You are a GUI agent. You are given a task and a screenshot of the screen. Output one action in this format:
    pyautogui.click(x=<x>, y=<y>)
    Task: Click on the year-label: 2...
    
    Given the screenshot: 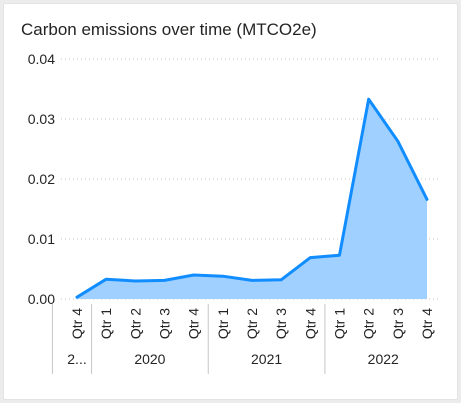 What is the action you would take?
    pyautogui.click(x=76, y=359)
    